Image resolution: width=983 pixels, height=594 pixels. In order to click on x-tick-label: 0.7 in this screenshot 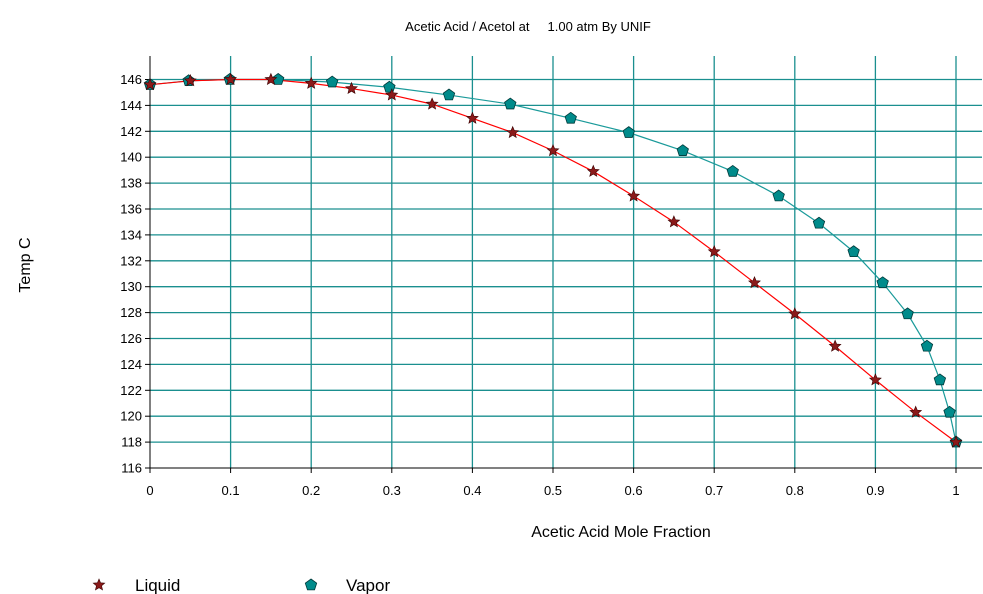, I will do `click(714, 490)`.